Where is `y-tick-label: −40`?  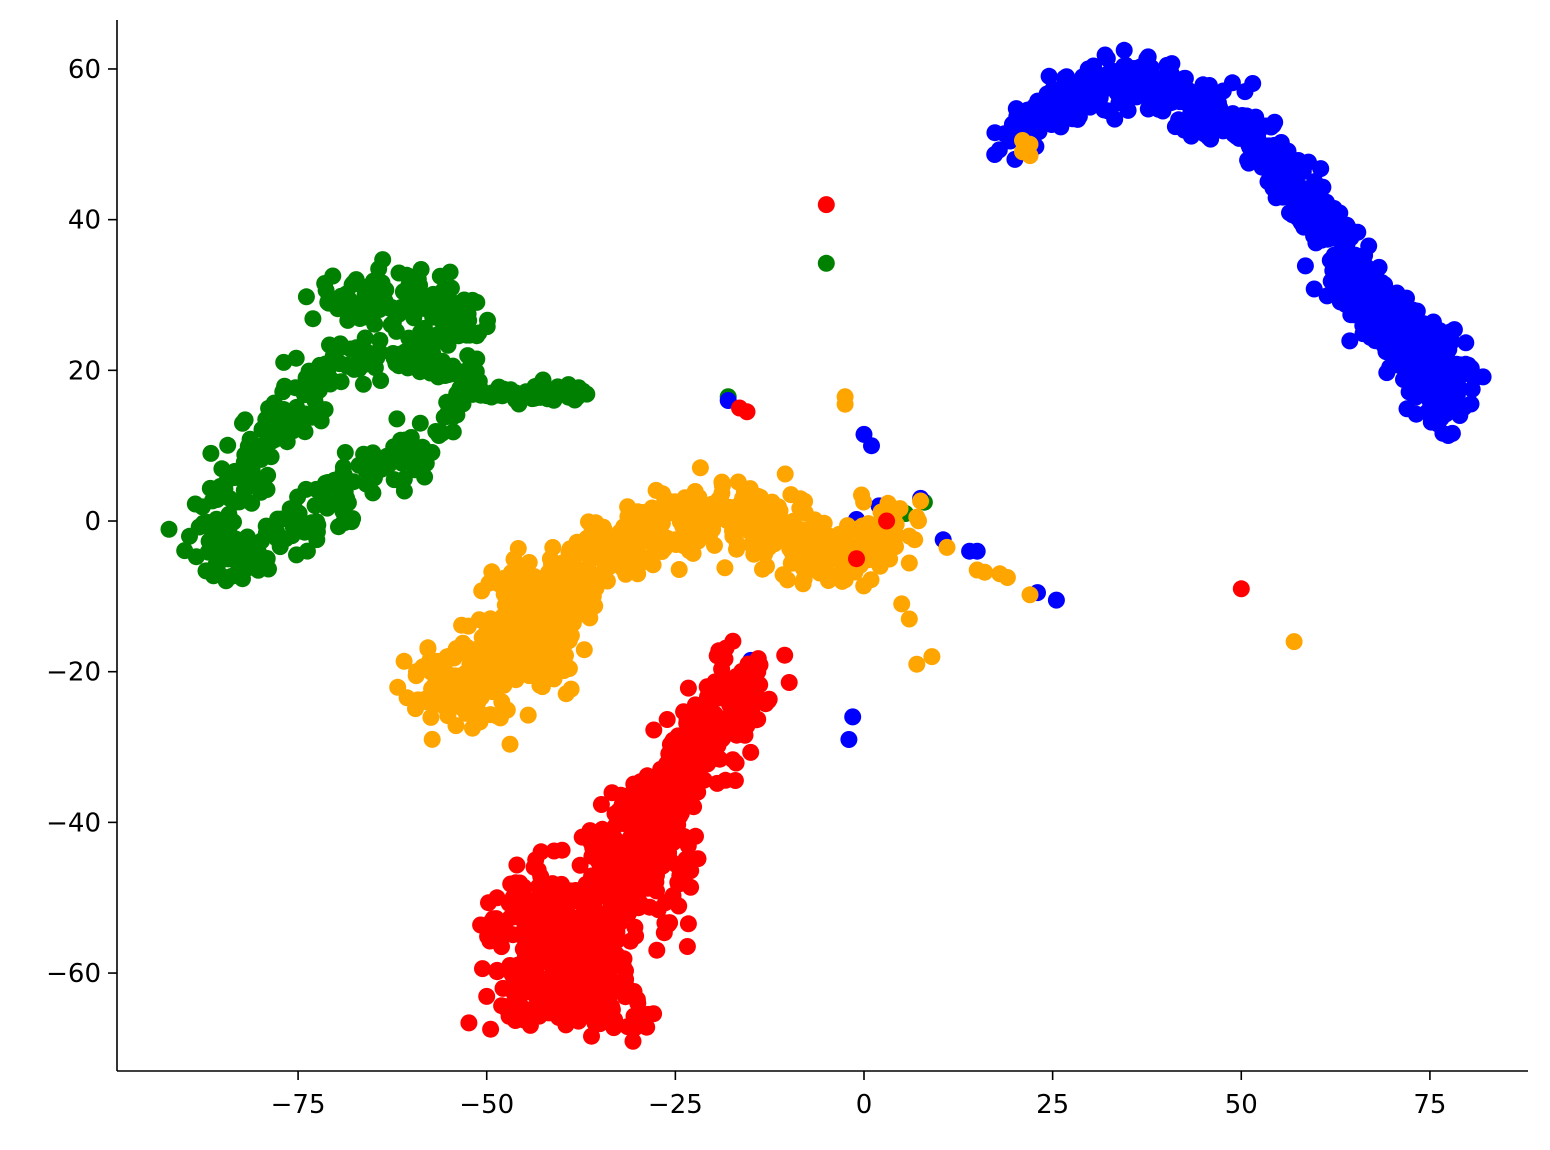
y-tick-label: −40 is located at coordinates (73, 823).